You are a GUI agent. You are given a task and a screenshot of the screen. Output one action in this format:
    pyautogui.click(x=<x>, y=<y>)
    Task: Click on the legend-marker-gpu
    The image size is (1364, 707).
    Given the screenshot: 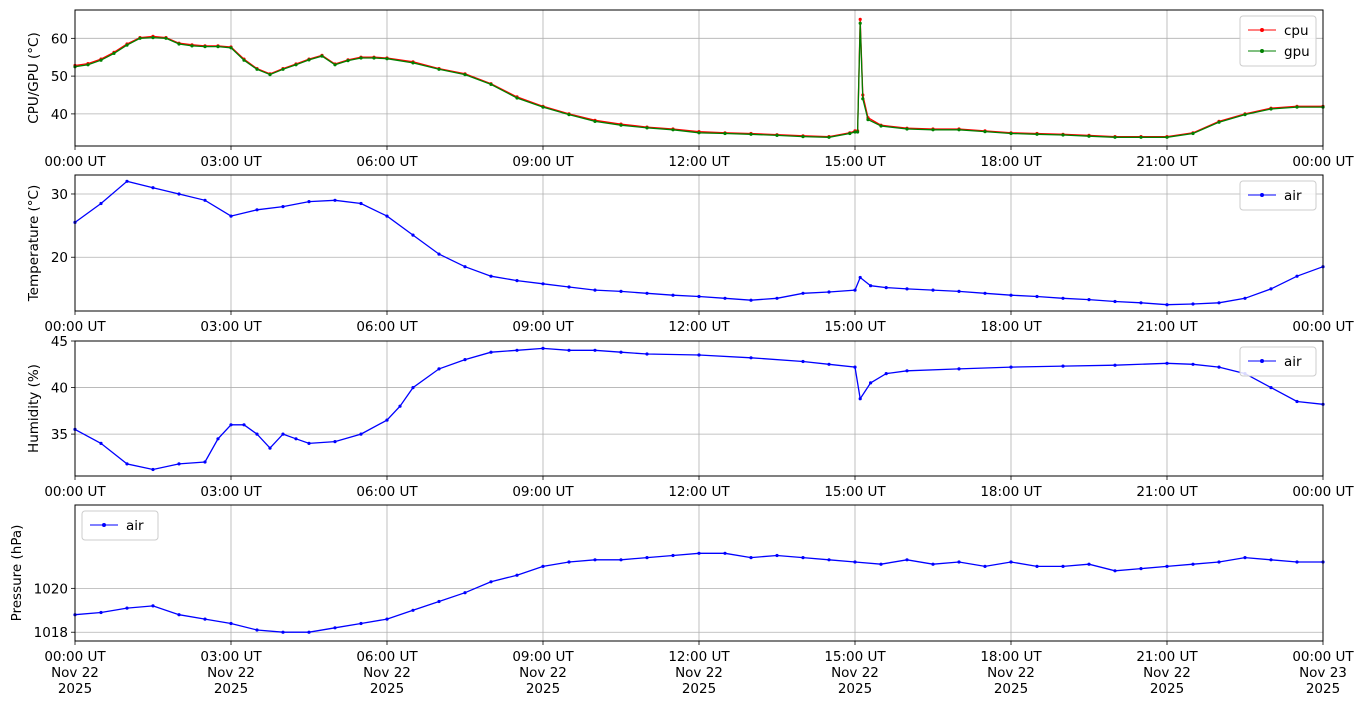 What is the action you would take?
    pyautogui.click(x=1262, y=51)
    